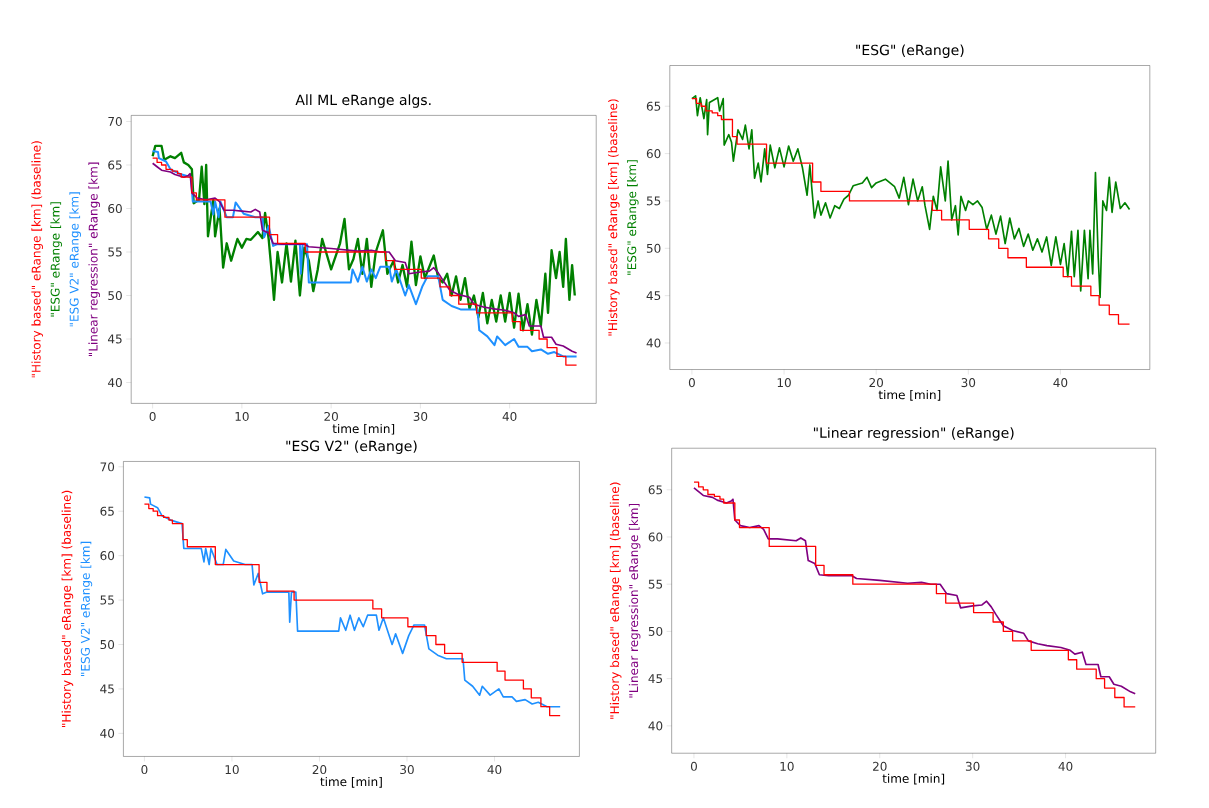 This screenshot has height=808, width=1209. Describe the element at coordinates (351, 447) in the screenshot. I see `chart-title: "ESG V2" (eRange)` at that location.